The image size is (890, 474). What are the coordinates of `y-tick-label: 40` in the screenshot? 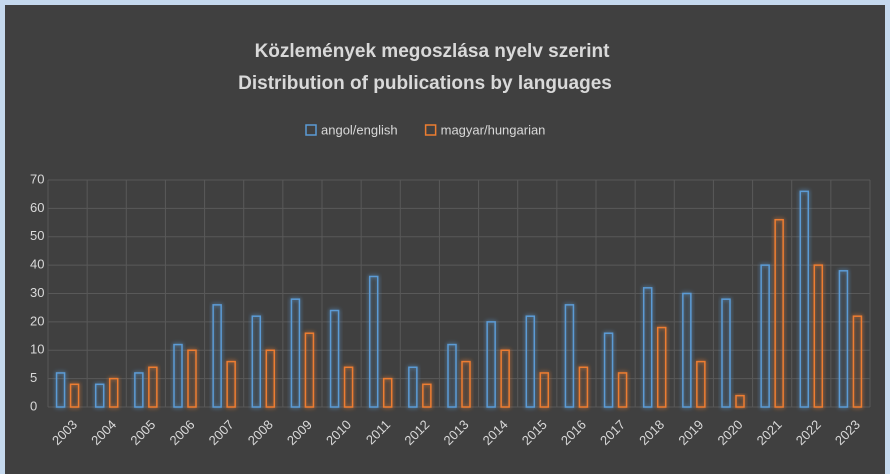 It's located at (37, 264).